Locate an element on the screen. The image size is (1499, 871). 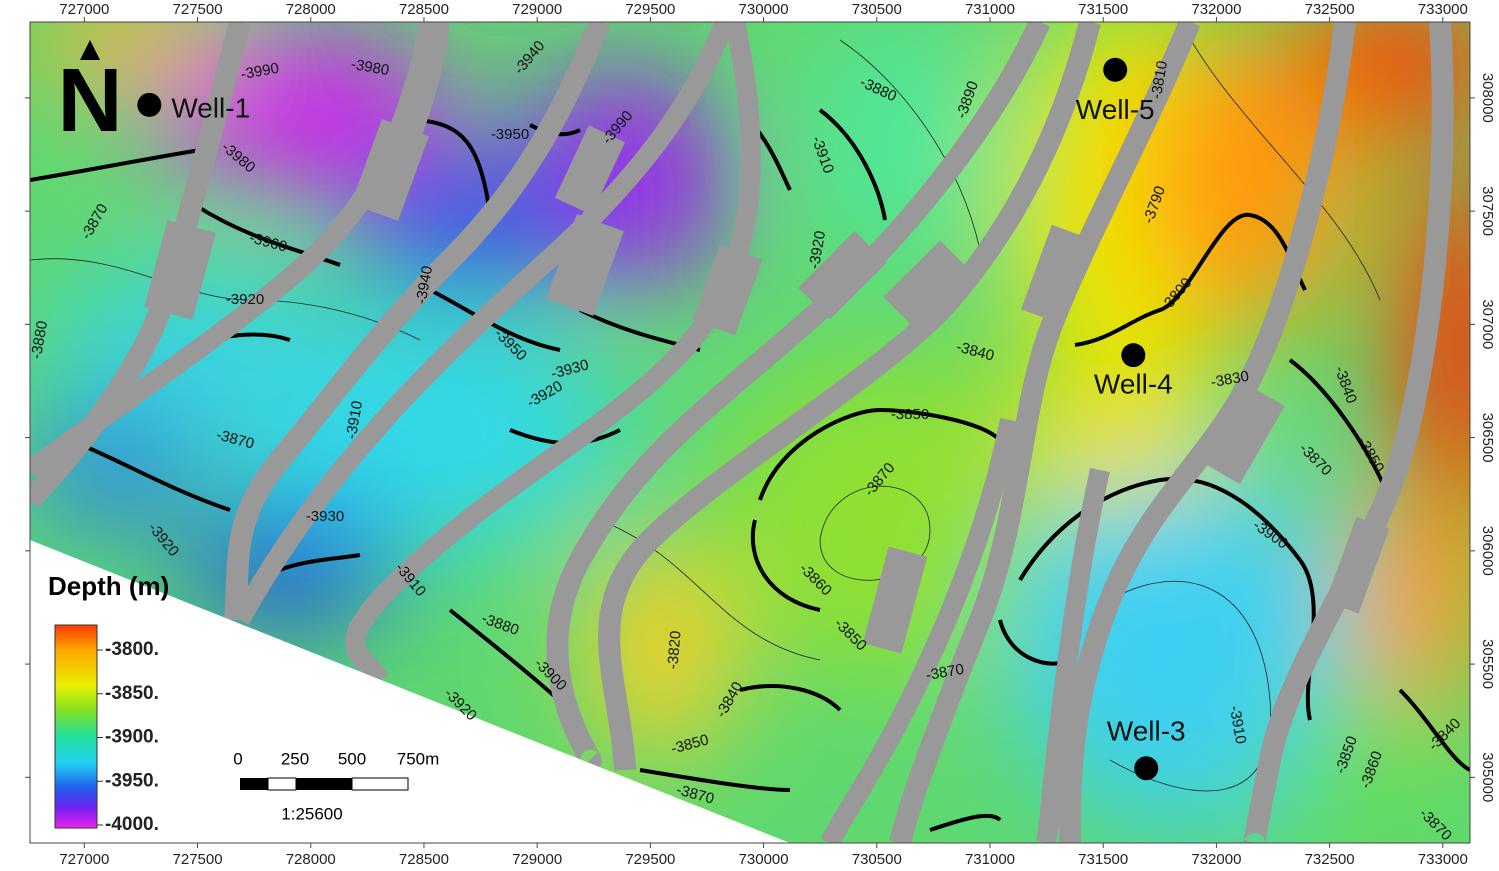
y-tick-label: 305000 is located at coordinates (1487, 777).